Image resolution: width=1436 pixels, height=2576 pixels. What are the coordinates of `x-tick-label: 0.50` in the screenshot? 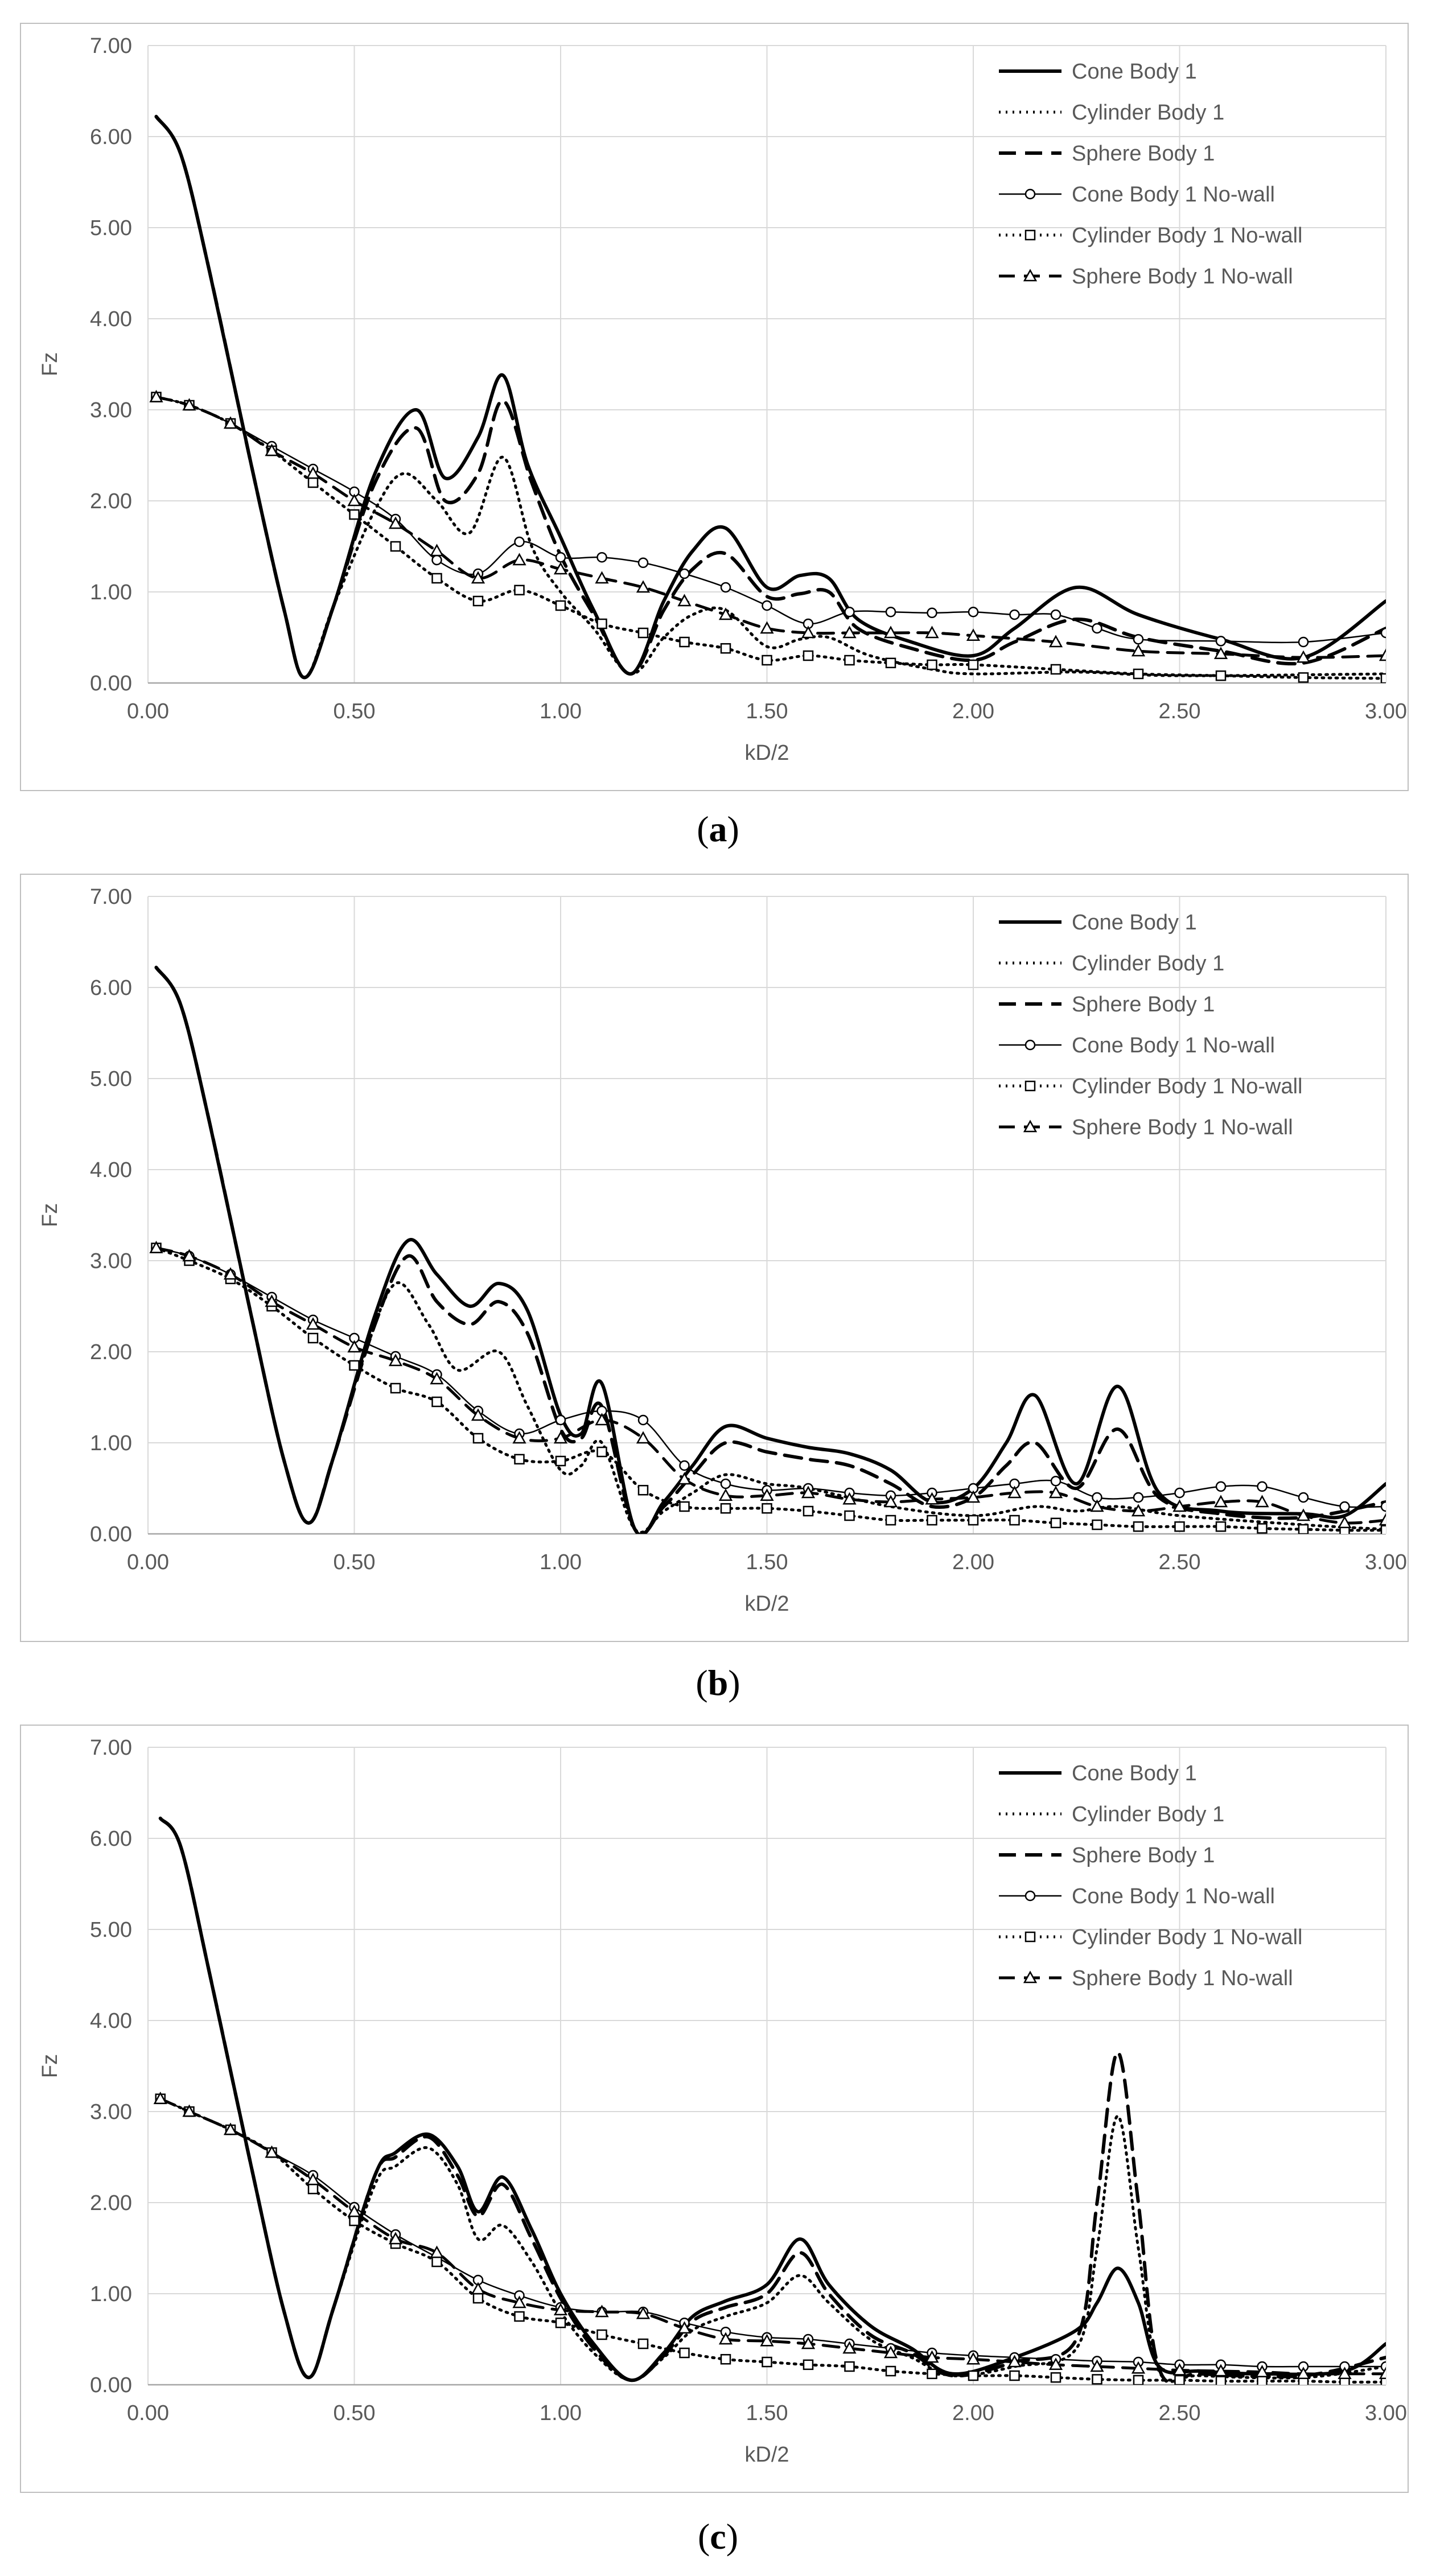 It's located at (355, 1562).